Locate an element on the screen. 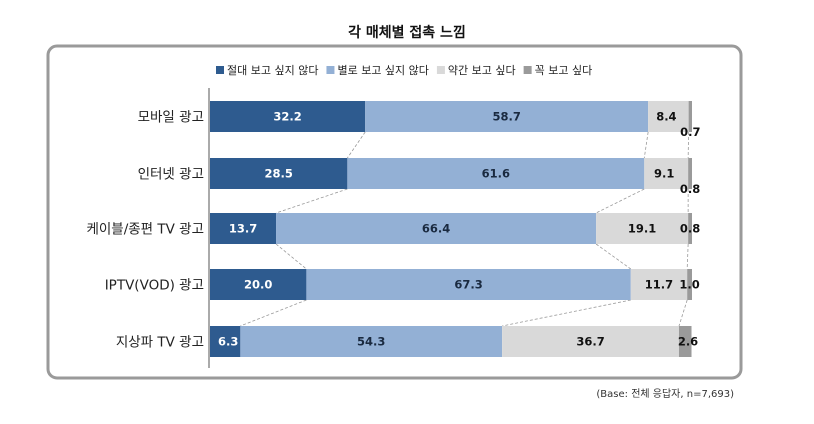  value-label-4-2: 36.7 is located at coordinates (590, 342).